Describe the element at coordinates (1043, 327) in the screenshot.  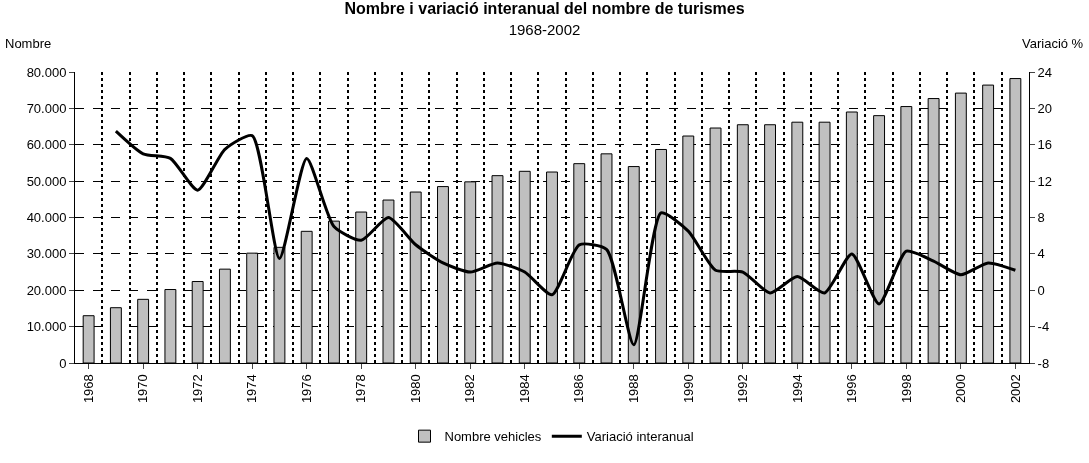
I see `y2-tick-label: -4` at that location.